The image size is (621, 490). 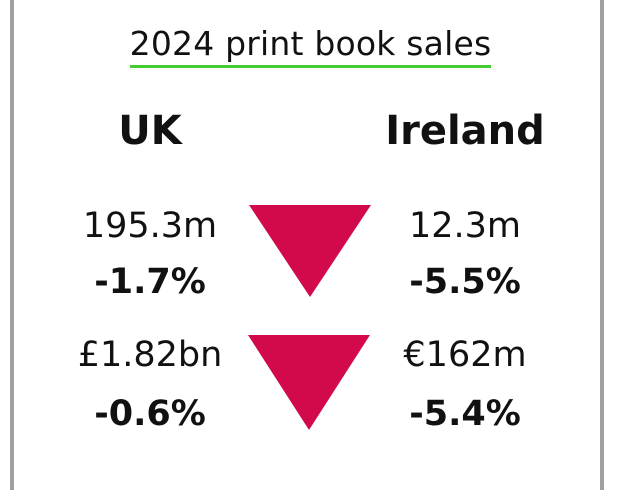 I want to click on ireland-volume-change: -5.5%, so click(x=465, y=282).